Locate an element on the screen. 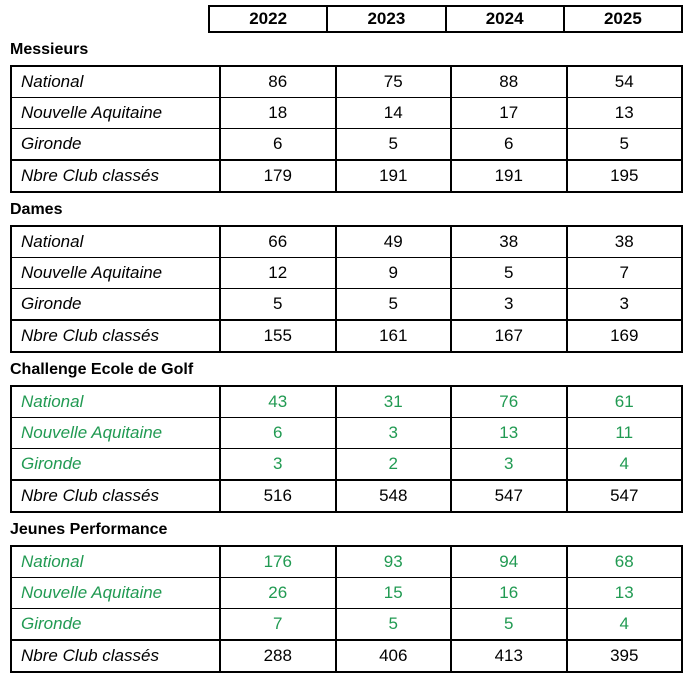  value-cell: 68 is located at coordinates (624, 561).